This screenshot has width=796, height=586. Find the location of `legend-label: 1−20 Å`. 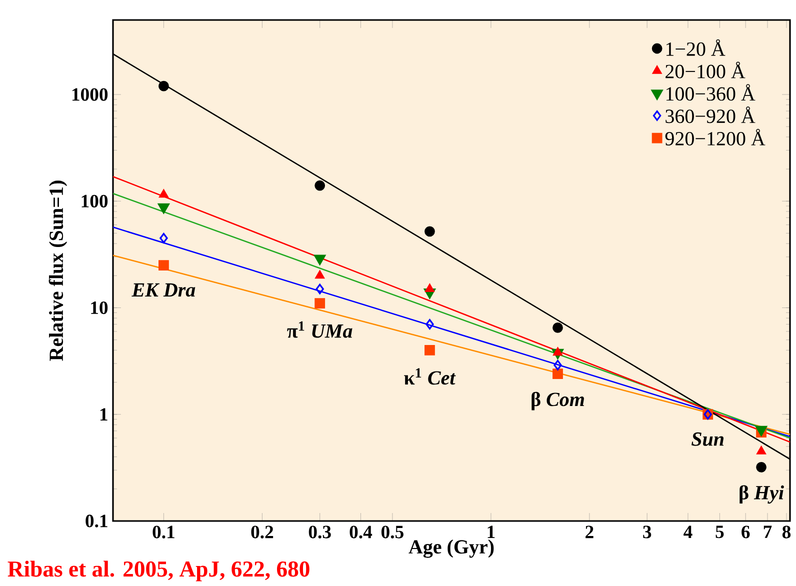

legend-label: 1−20 Å is located at coordinates (696, 47).